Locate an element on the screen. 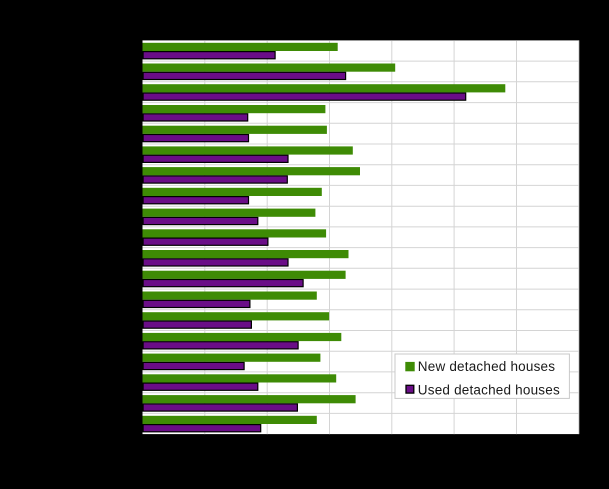 The width and height of the screenshot is (609, 489). svg-text: Used detached houses is located at coordinates (489, 389).